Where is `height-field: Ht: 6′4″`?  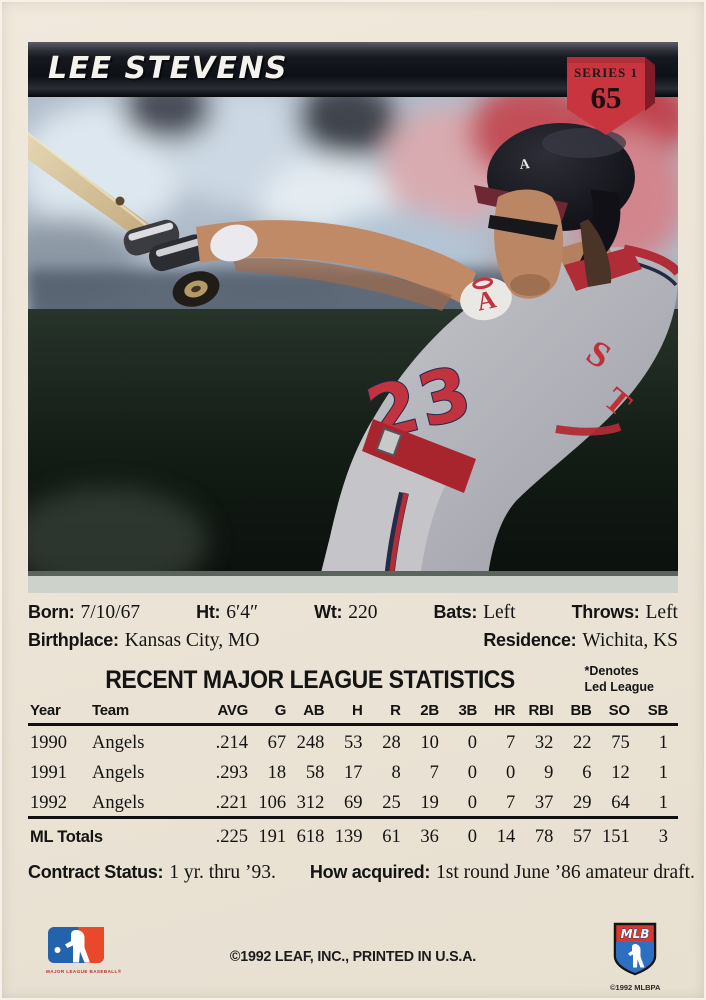
height-field: Ht: 6′4″ is located at coordinates (227, 613).